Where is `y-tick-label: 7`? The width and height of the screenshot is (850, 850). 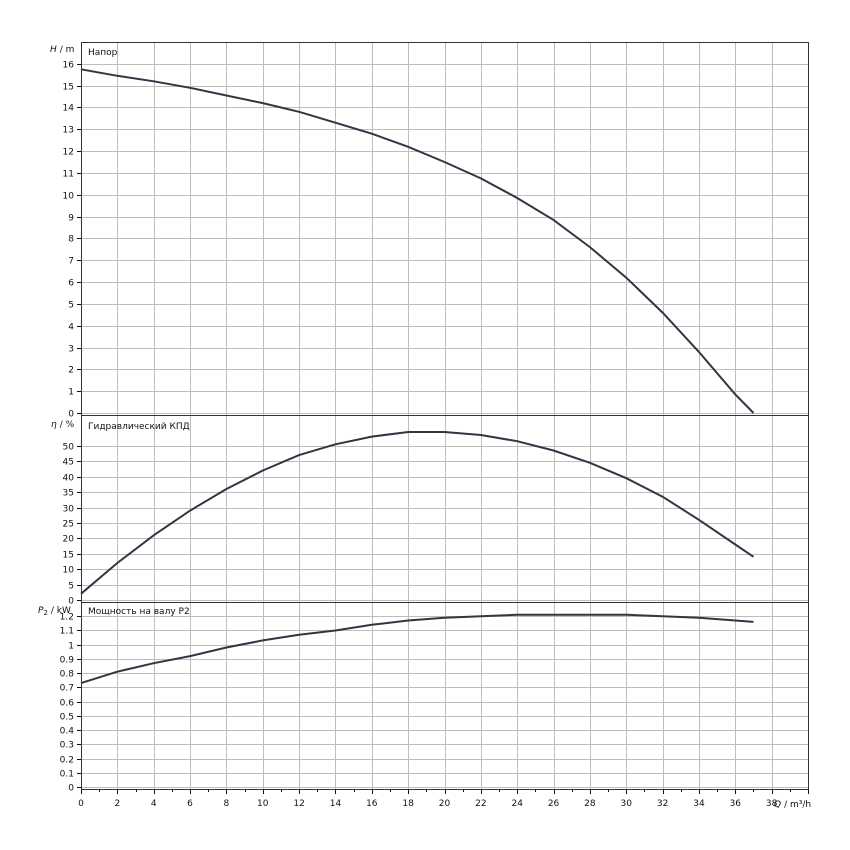
y-tick-label: 7 is located at coordinates (71, 262).